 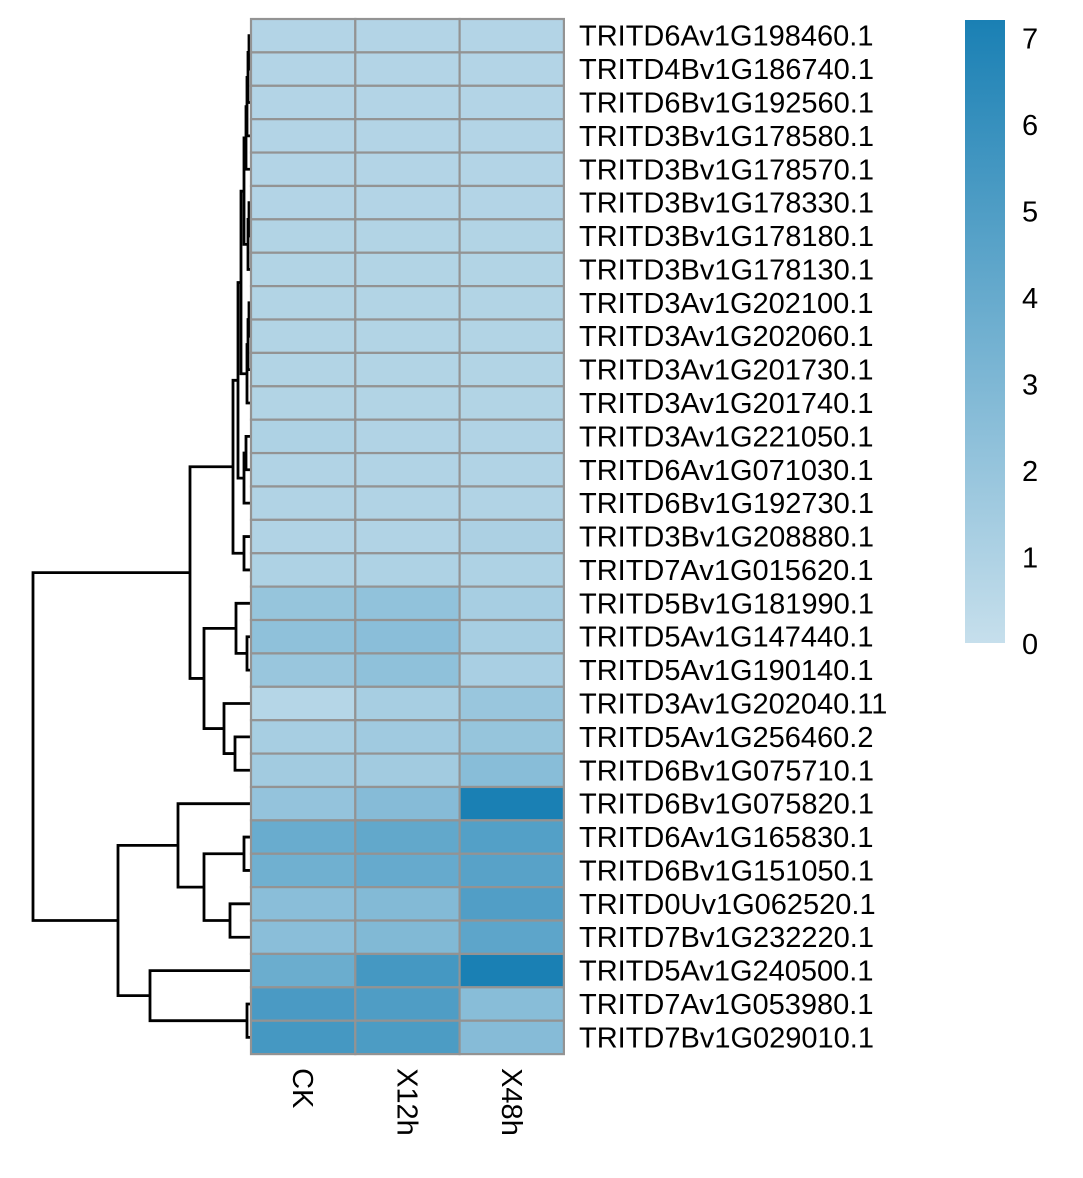 I want to click on row-label: TRITD3Av1G201730.1, so click(x=726, y=371).